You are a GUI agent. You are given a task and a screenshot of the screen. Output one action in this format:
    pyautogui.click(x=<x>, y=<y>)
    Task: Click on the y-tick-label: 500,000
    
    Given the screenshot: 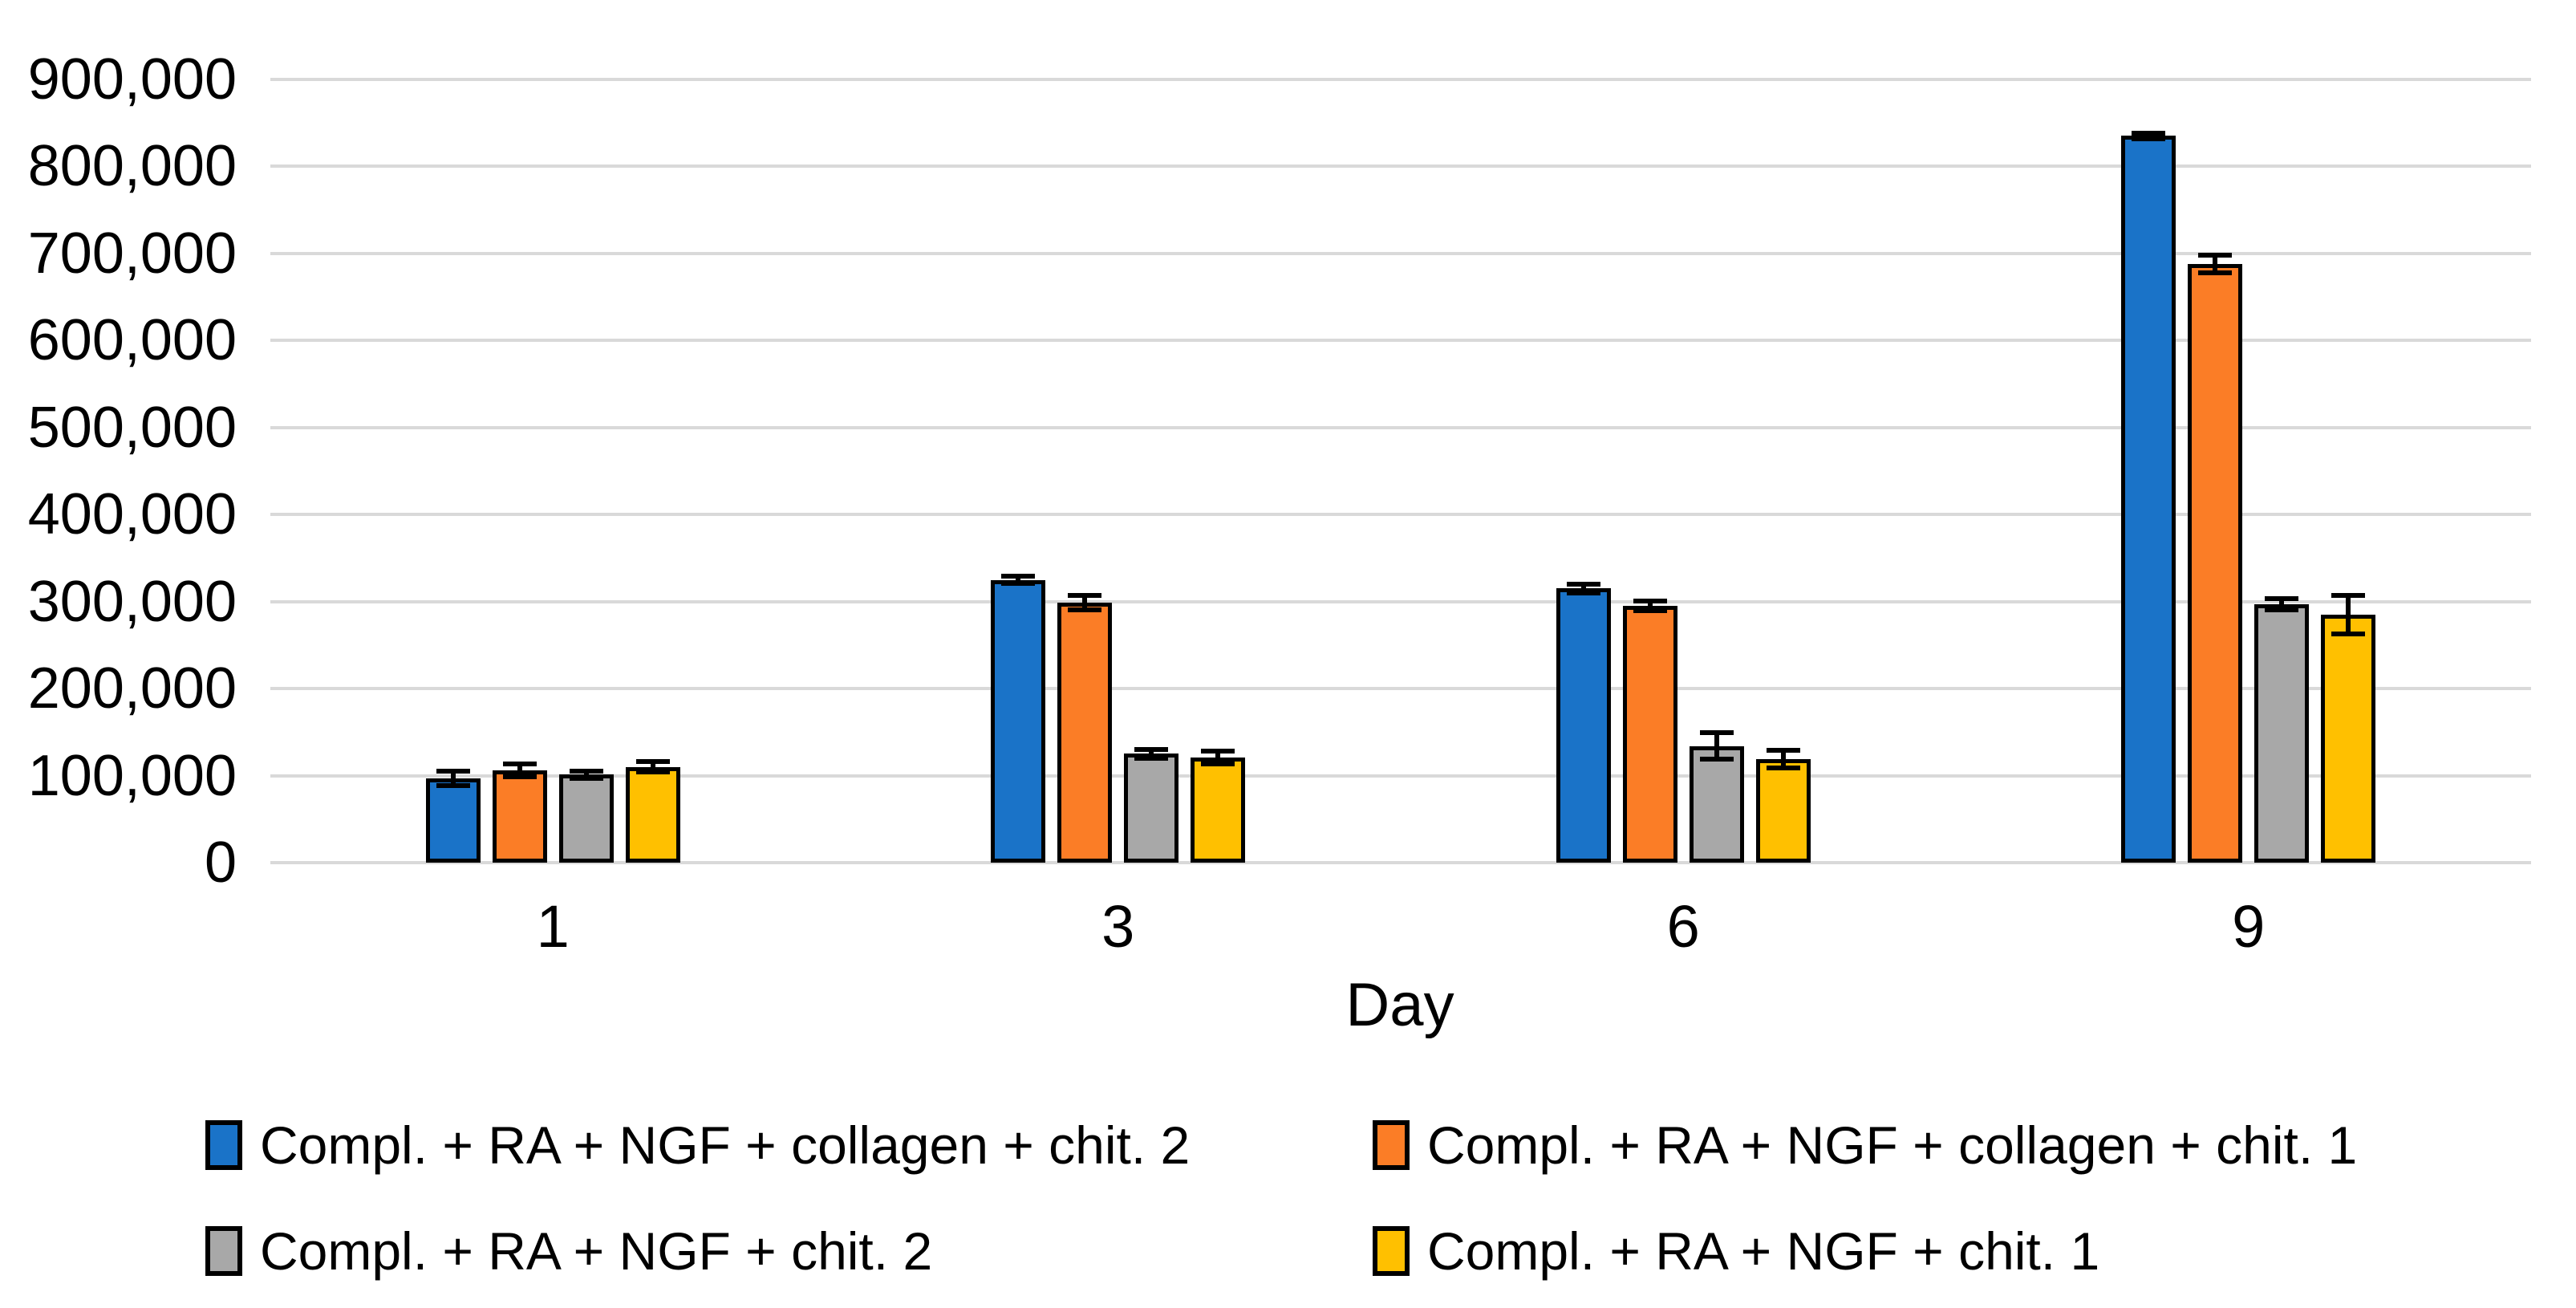 What is the action you would take?
    pyautogui.click(x=132, y=427)
    